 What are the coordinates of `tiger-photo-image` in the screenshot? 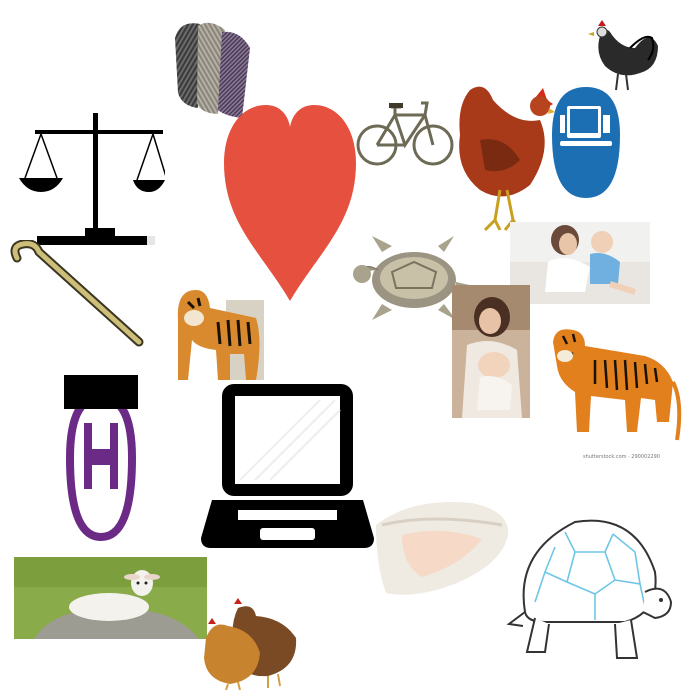 It's located at (216, 330).